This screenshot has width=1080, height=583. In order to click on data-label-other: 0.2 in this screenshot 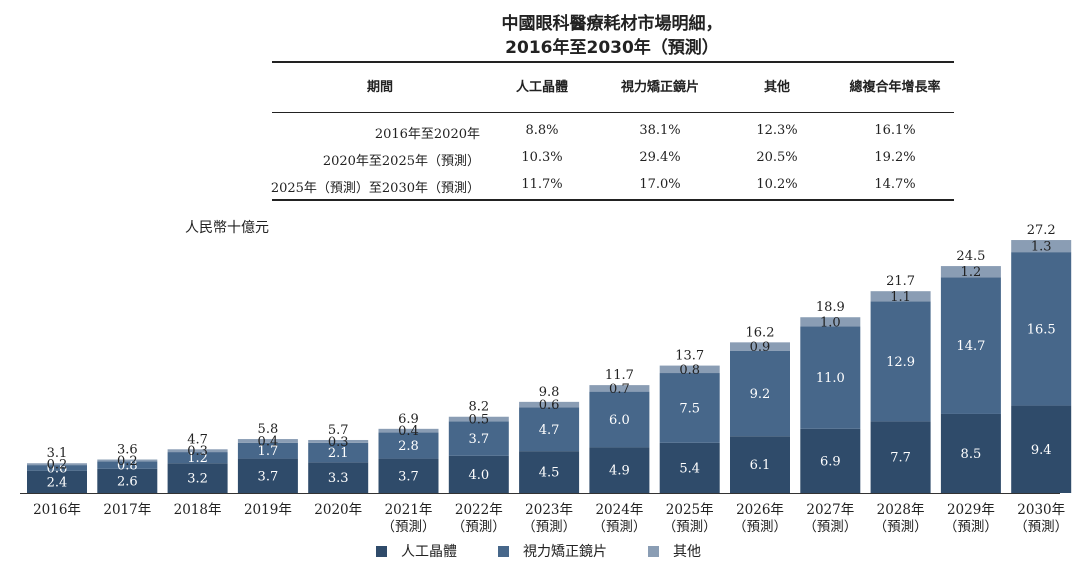, I will do `click(57, 465)`.